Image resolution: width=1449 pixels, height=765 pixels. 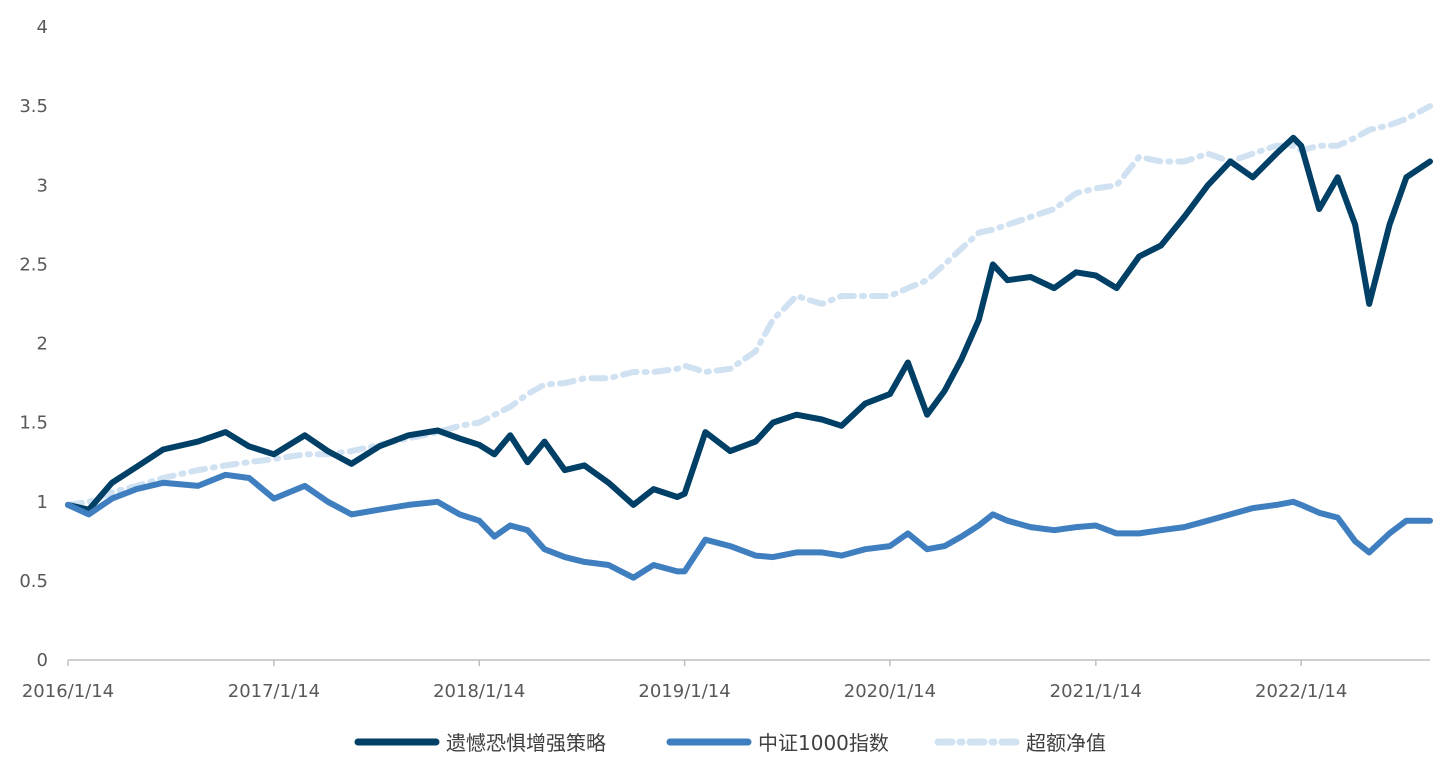 I want to click on x-tick-label: 2018/1/14, so click(x=479, y=691).